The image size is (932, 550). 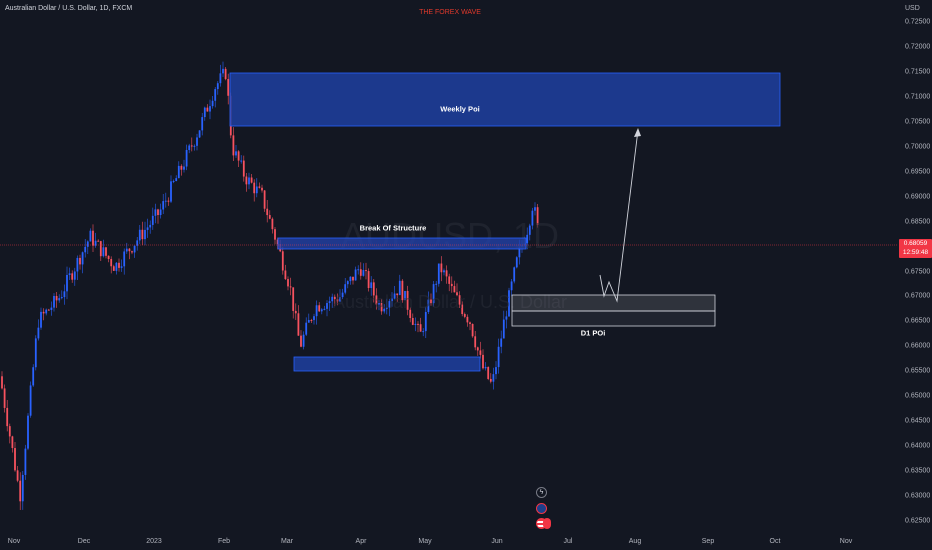 What do you see at coordinates (541, 508) in the screenshot?
I see `flag-au-icon` at bounding box center [541, 508].